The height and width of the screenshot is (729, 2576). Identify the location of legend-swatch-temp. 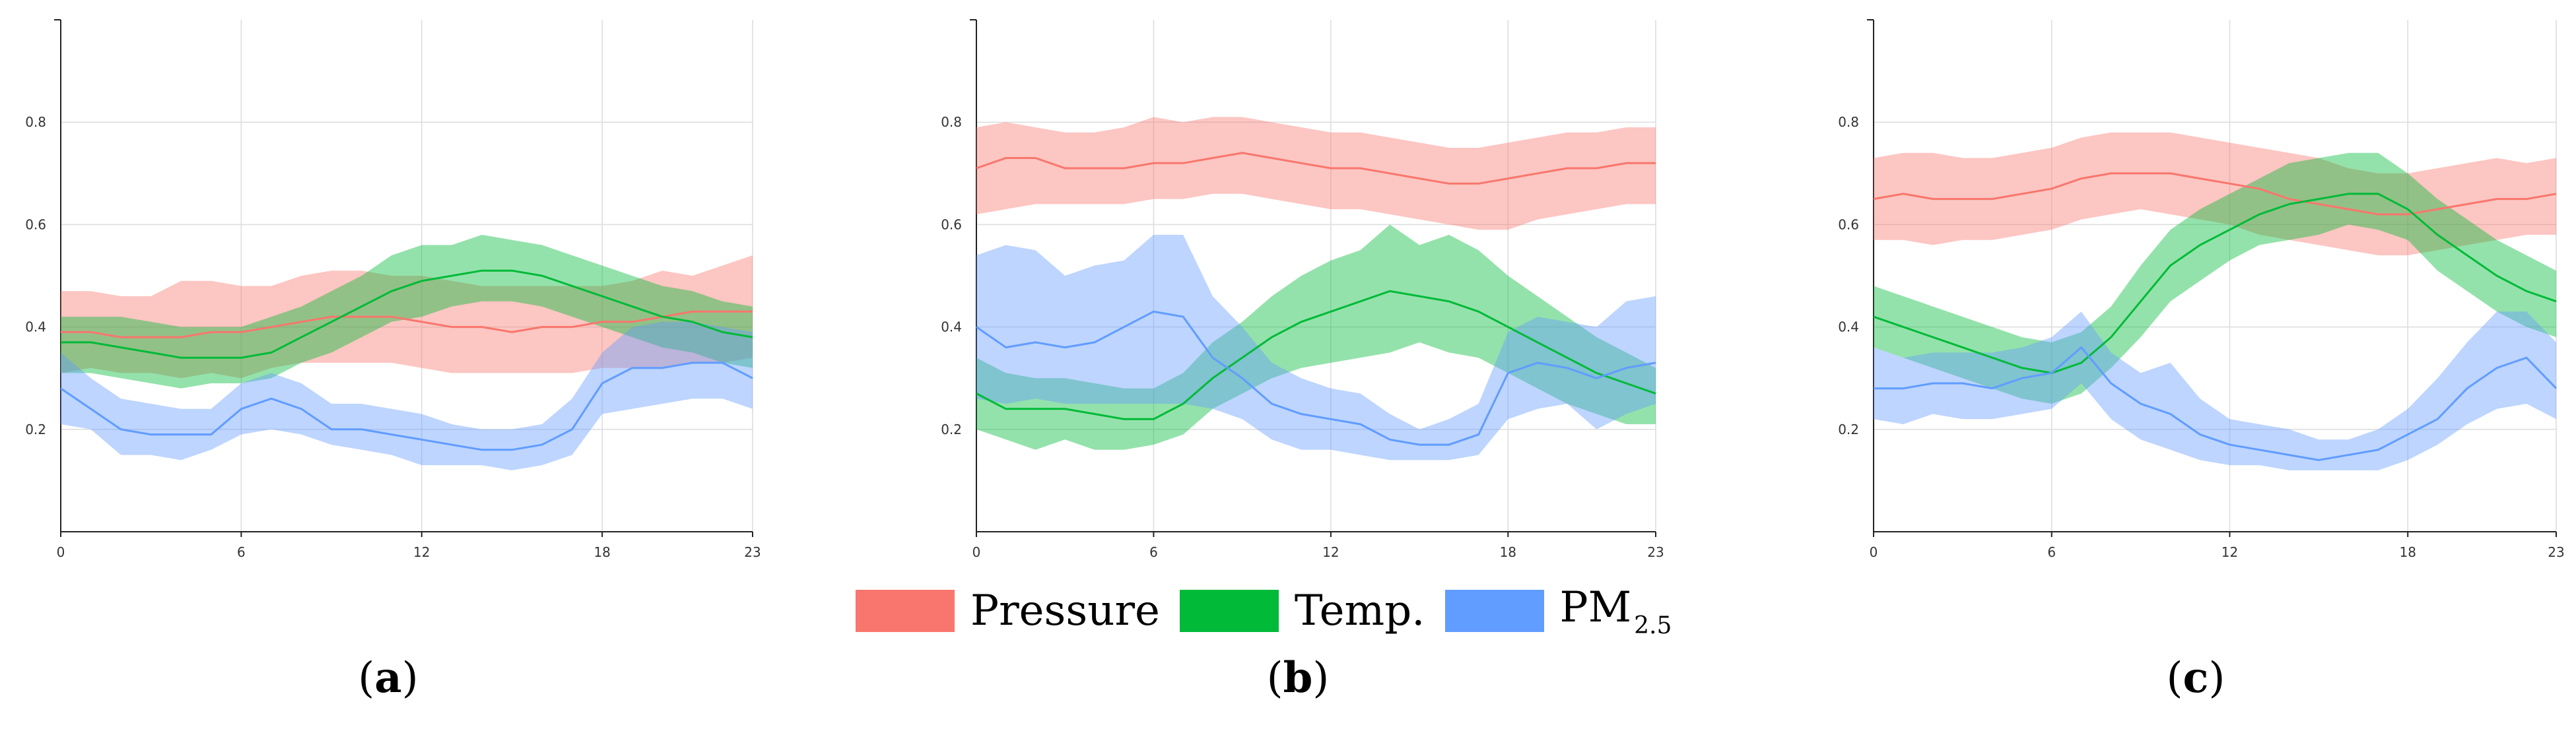
(1229, 611).